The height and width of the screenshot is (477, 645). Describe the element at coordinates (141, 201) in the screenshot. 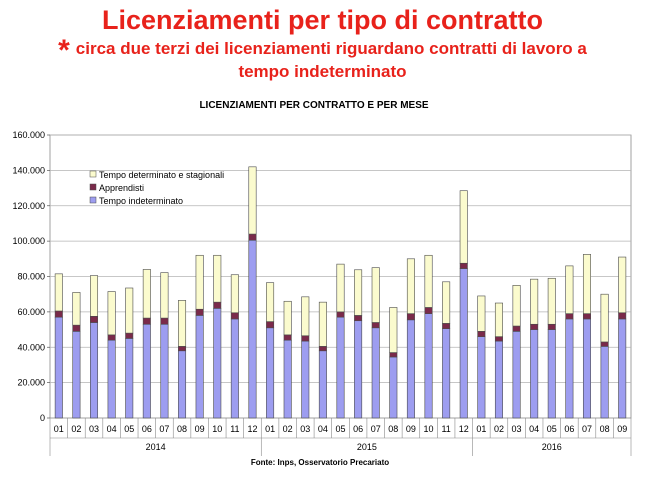

I see `legend-item-tempo-indeterminato-label: Tempo indeterminato` at that location.